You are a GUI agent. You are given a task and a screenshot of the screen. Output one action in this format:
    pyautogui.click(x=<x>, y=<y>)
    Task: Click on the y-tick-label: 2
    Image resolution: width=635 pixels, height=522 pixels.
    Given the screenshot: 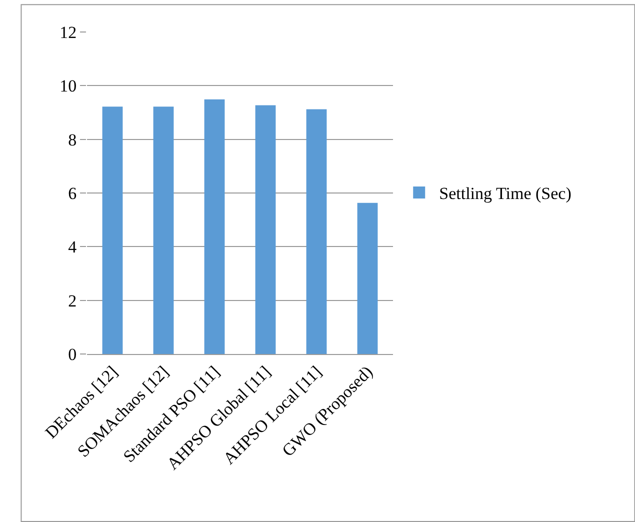 What is the action you would take?
    pyautogui.click(x=72, y=300)
    